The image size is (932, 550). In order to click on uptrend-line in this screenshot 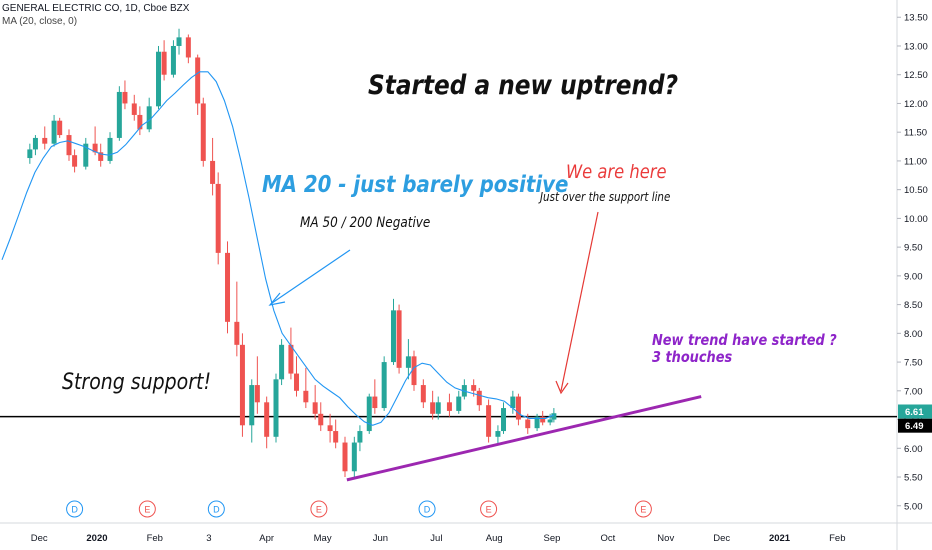, I will do `click(524, 438)`.